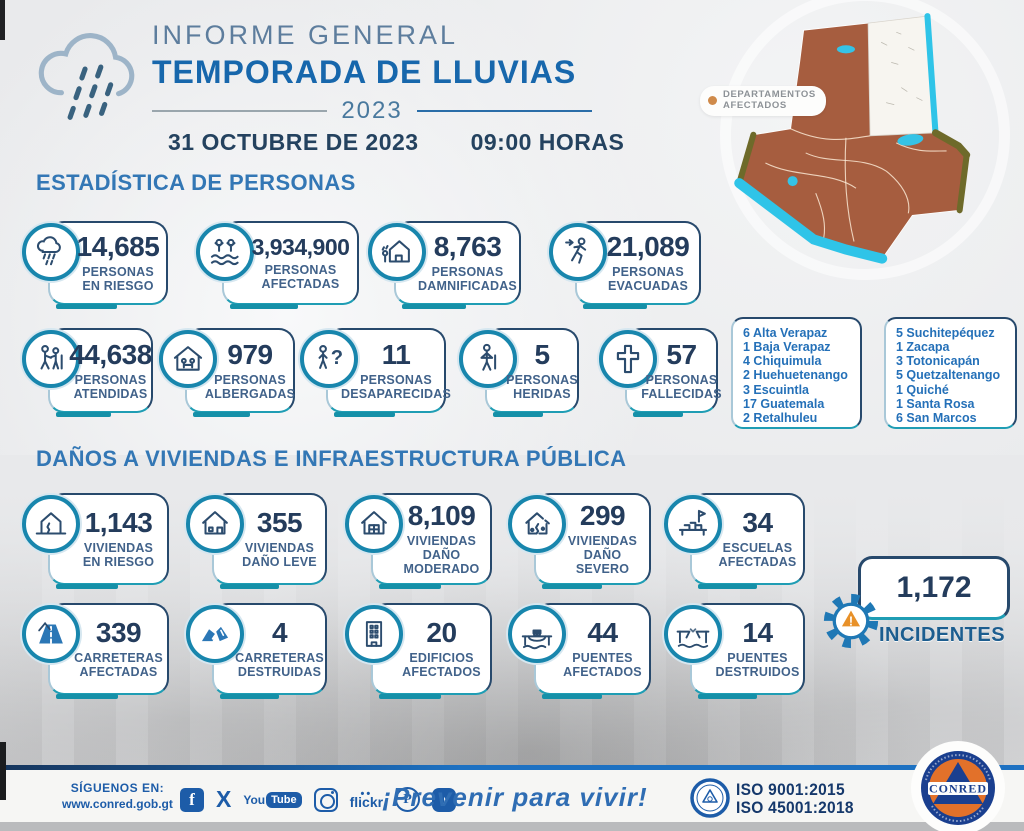 This screenshot has height=831, width=1024. I want to click on department-item: 3 Totonicapán, so click(938, 361).